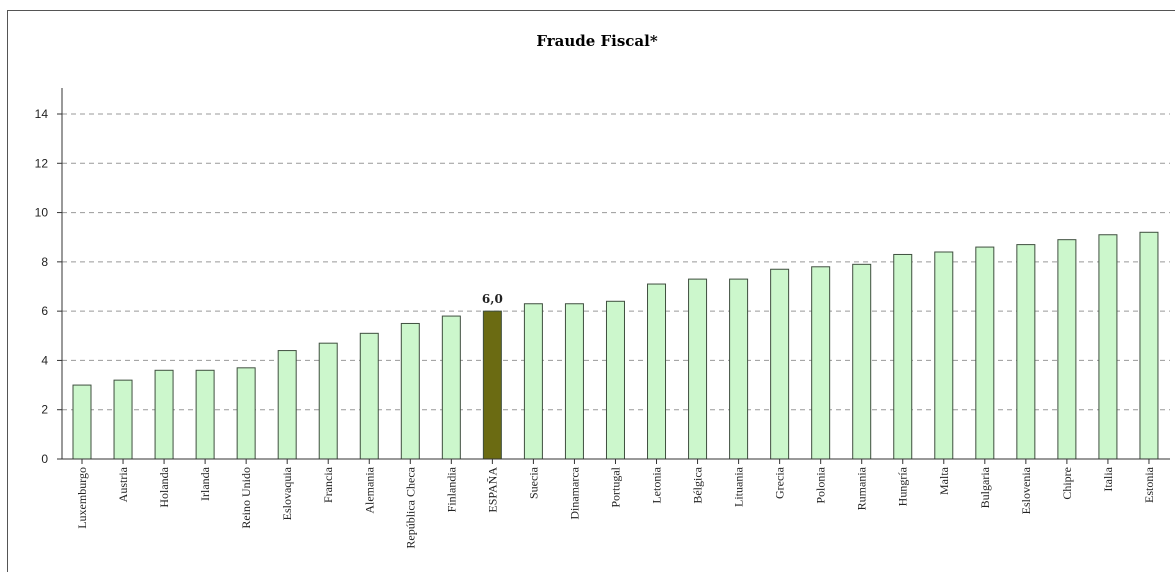 The height and width of the screenshot is (572, 1175). What do you see at coordinates (739, 486) in the screenshot?
I see `x-tick-label: Lituania` at bounding box center [739, 486].